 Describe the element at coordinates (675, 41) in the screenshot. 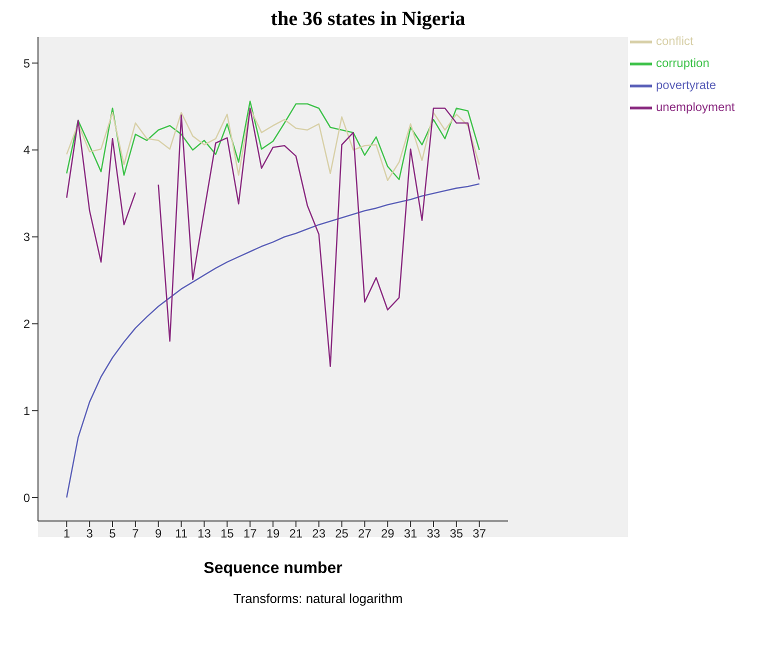

I see `legend-label: conflict` at that location.